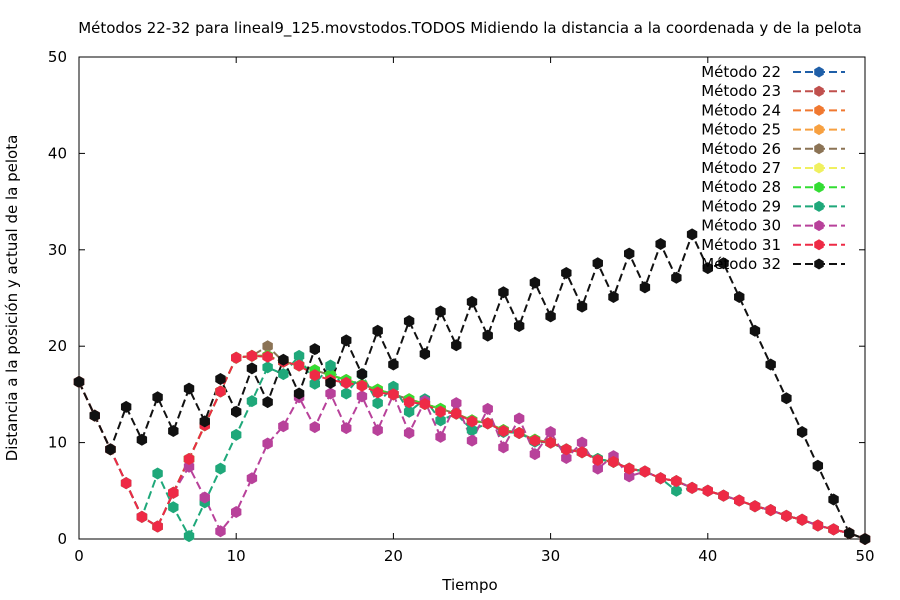  What do you see at coordinates (393, 556) in the screenshot?
I see `x-tick-label-2: 20` at bounding box center [393, 556].